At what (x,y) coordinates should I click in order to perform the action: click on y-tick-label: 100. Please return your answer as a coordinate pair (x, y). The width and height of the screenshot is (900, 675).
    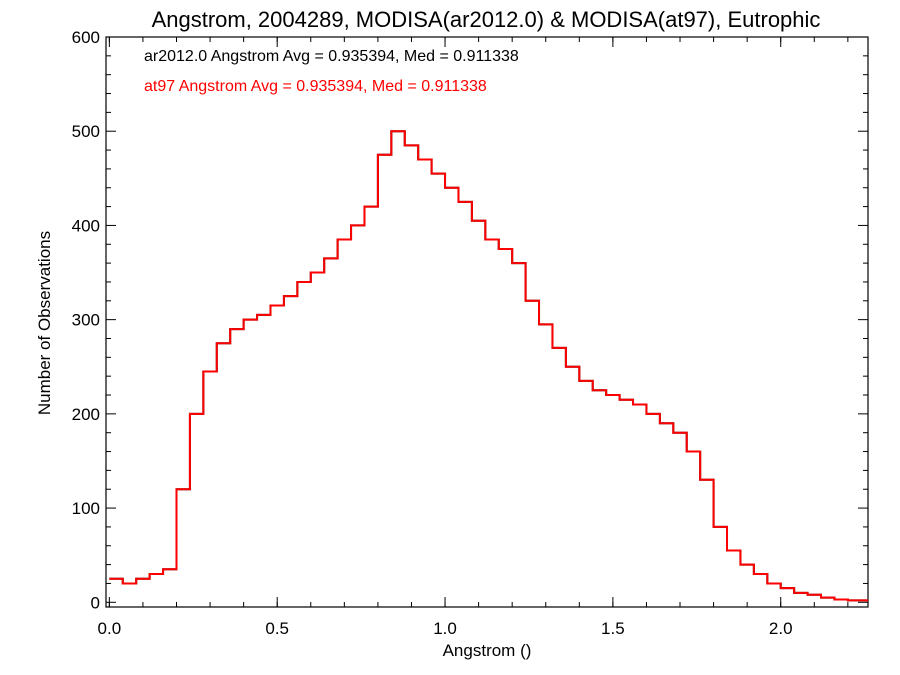
    Looking at the image, I should click on (86, 508).